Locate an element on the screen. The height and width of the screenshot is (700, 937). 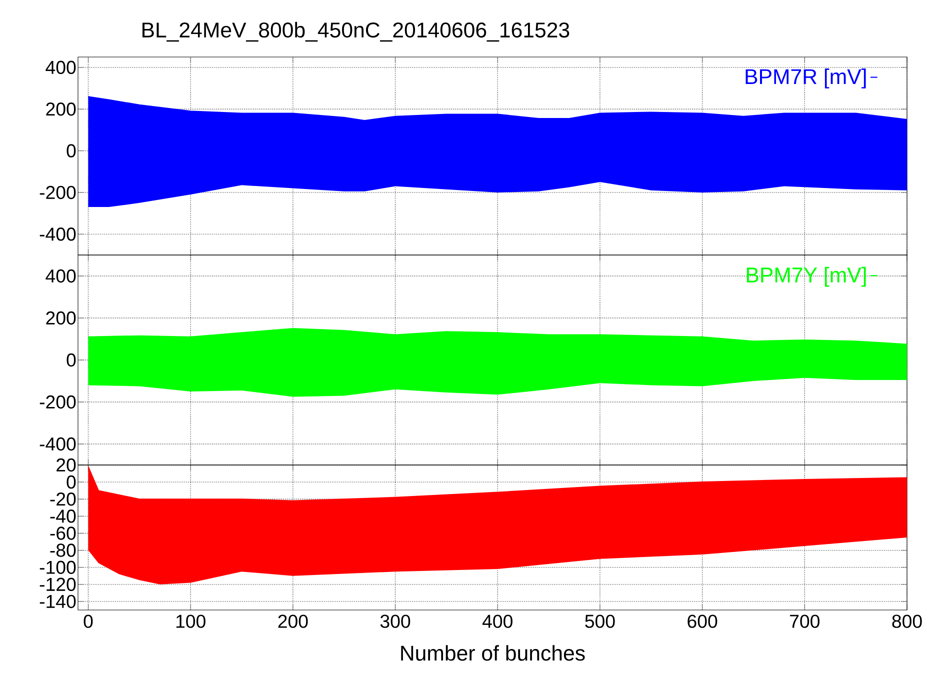
x-tick-label: 400 is located at coordinates (497, 621).